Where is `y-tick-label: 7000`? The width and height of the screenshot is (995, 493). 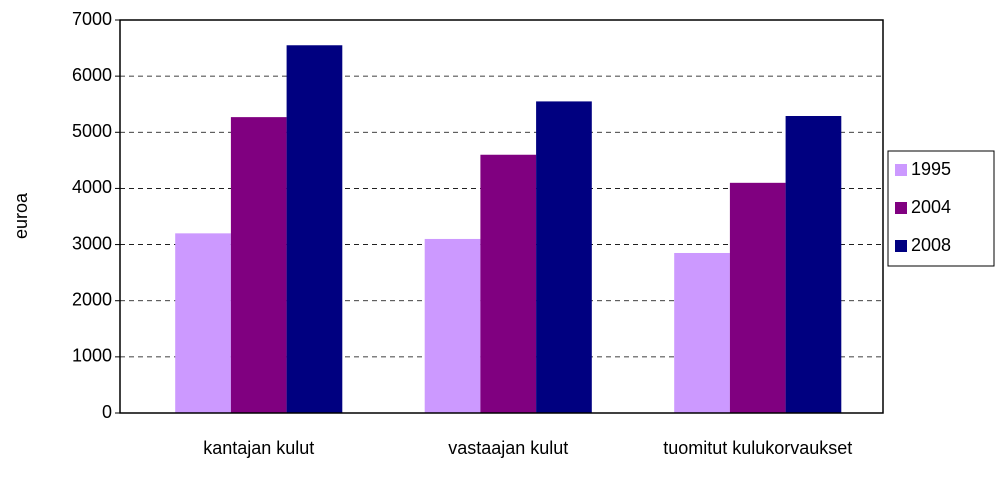
y-tick-label: 7000 is located at coordinates (92, 19).